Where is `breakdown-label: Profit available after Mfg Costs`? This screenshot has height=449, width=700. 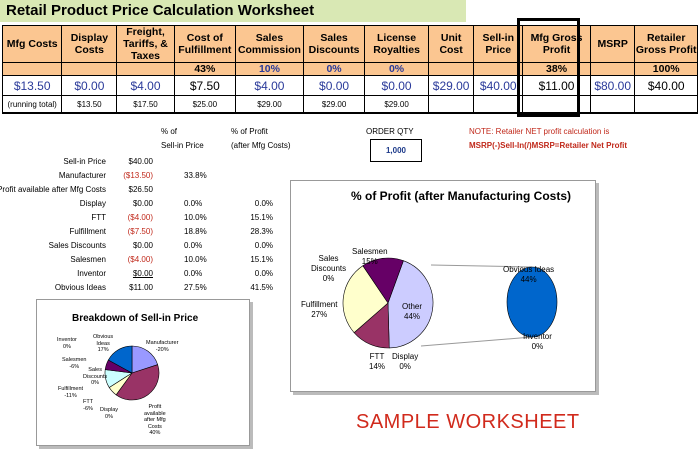 breakdown-label: Profit available after Mfg Costs is located at coordinates (53, 189).